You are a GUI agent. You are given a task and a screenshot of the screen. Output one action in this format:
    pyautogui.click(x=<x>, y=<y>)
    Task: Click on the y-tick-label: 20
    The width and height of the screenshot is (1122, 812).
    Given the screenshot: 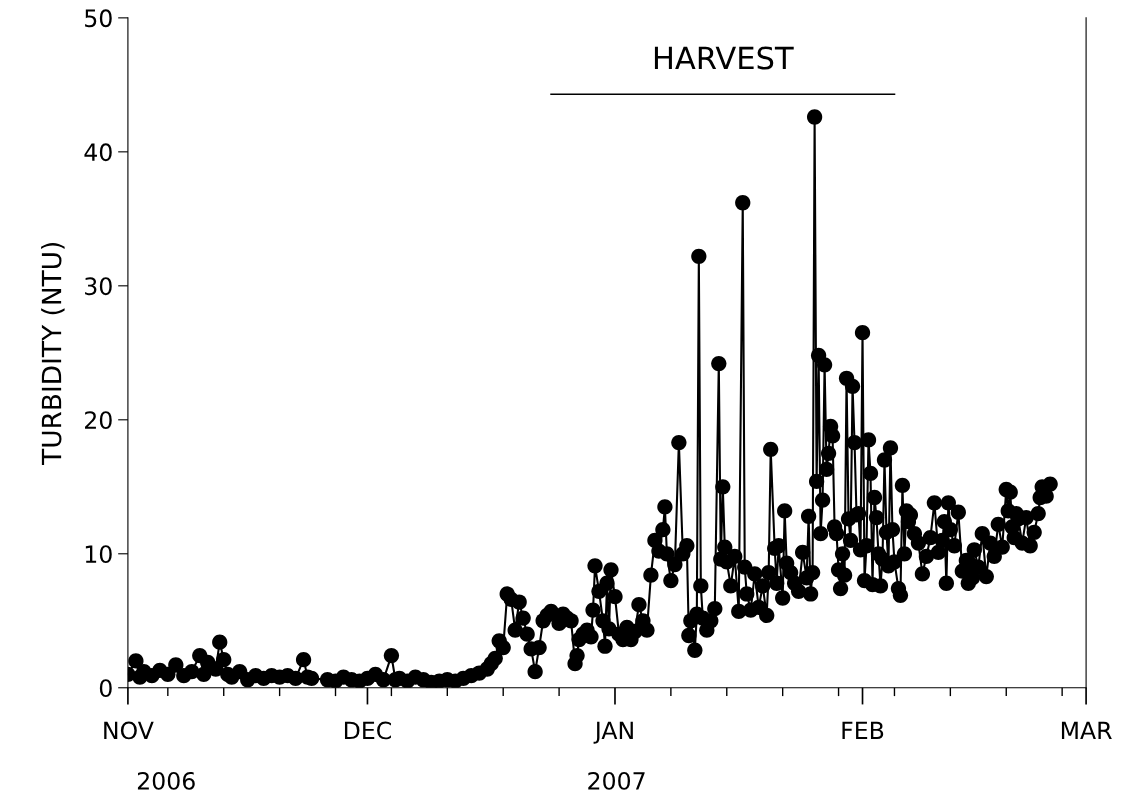 What is the action you would take?
    pyautogui.click(x=98, y=420)
    